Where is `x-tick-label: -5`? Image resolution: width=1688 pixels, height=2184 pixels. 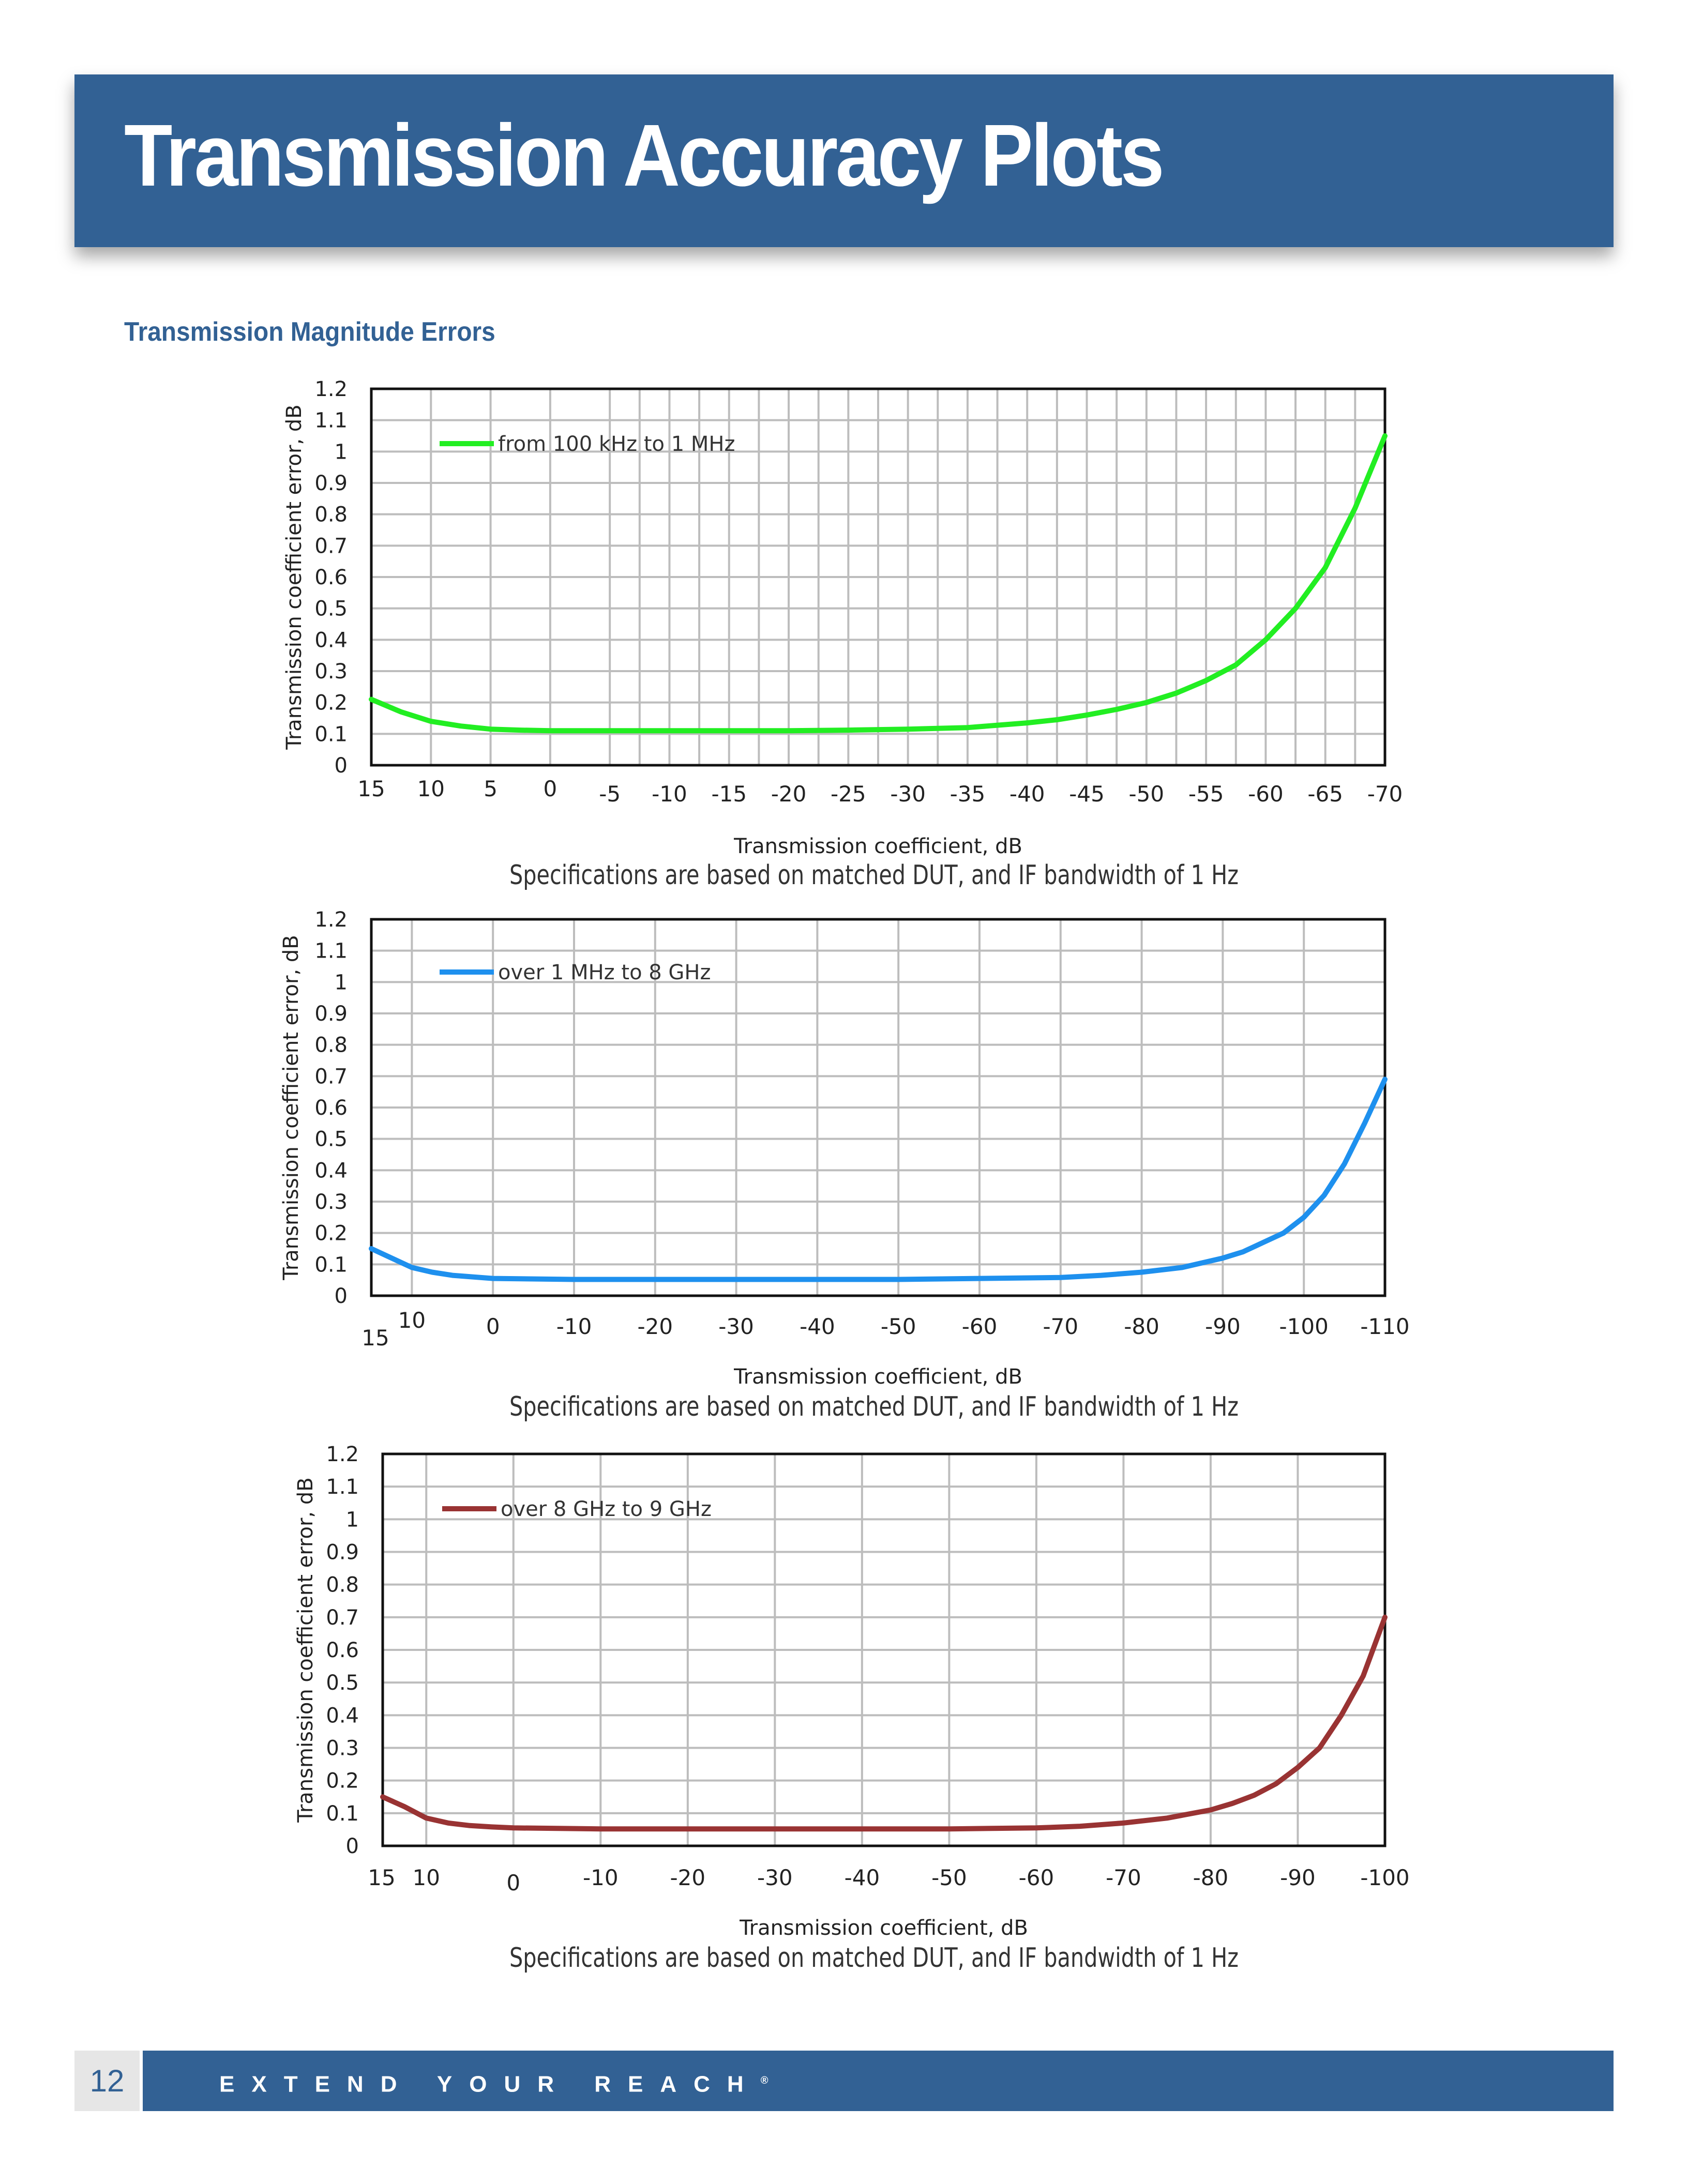 x-tick-label: -5 is located at coordinates (610, 794).